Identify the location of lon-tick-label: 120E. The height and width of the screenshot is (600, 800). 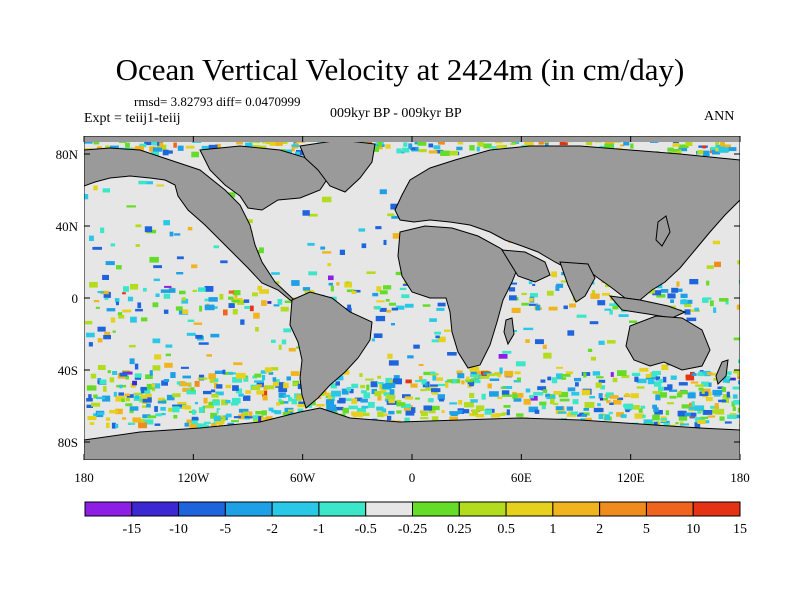
(631, 477).